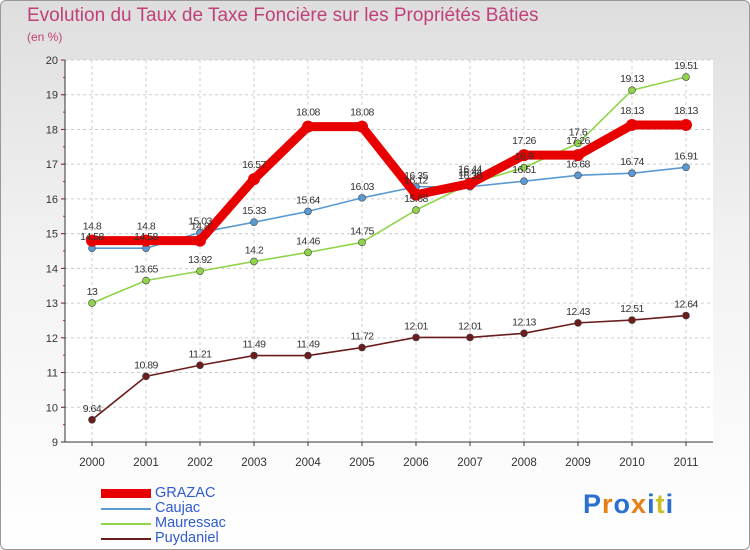 This screenshot has height=550, width=750. Describe the element at coordinates (45, 37) in the screenshot. I see `chart-subtitle: (en %)` at that location.